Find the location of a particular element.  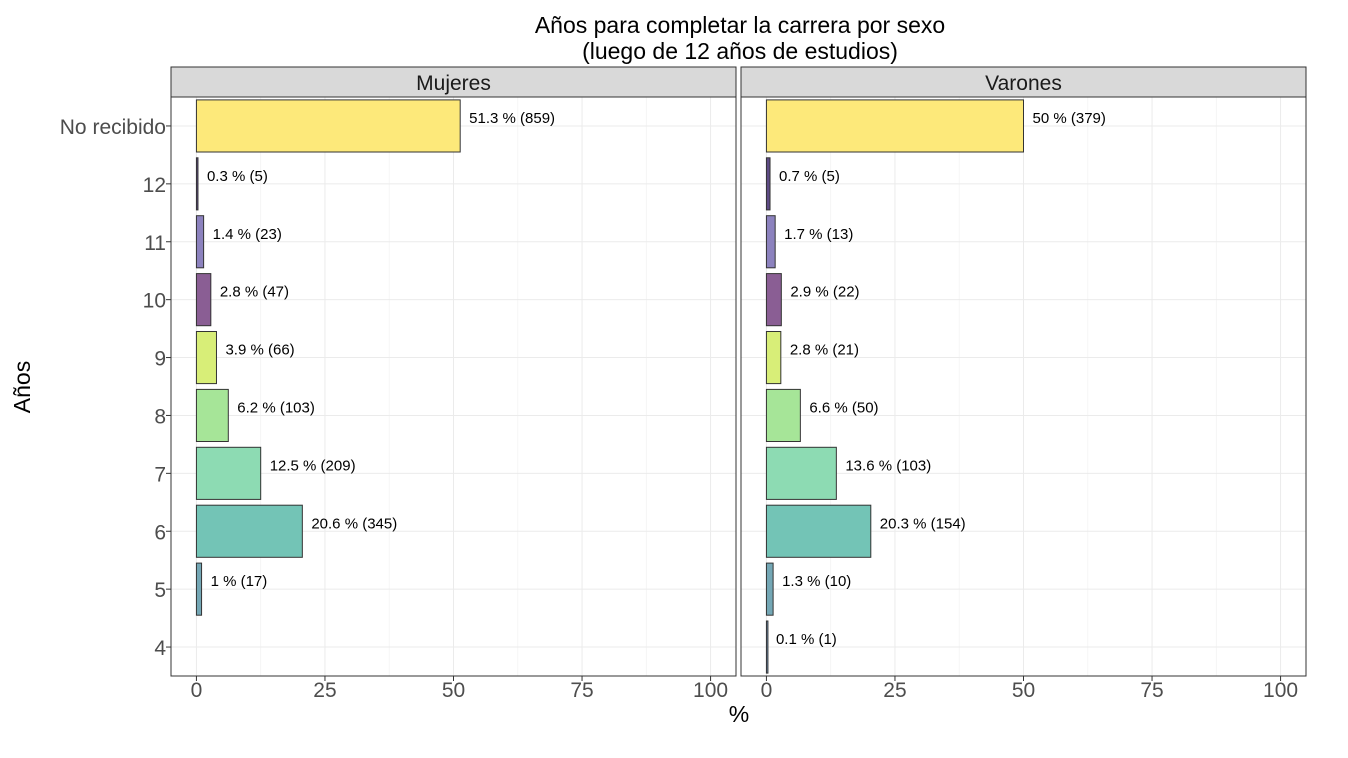

bar-label: 50 % (379) is located at coordinates (1069, 118).